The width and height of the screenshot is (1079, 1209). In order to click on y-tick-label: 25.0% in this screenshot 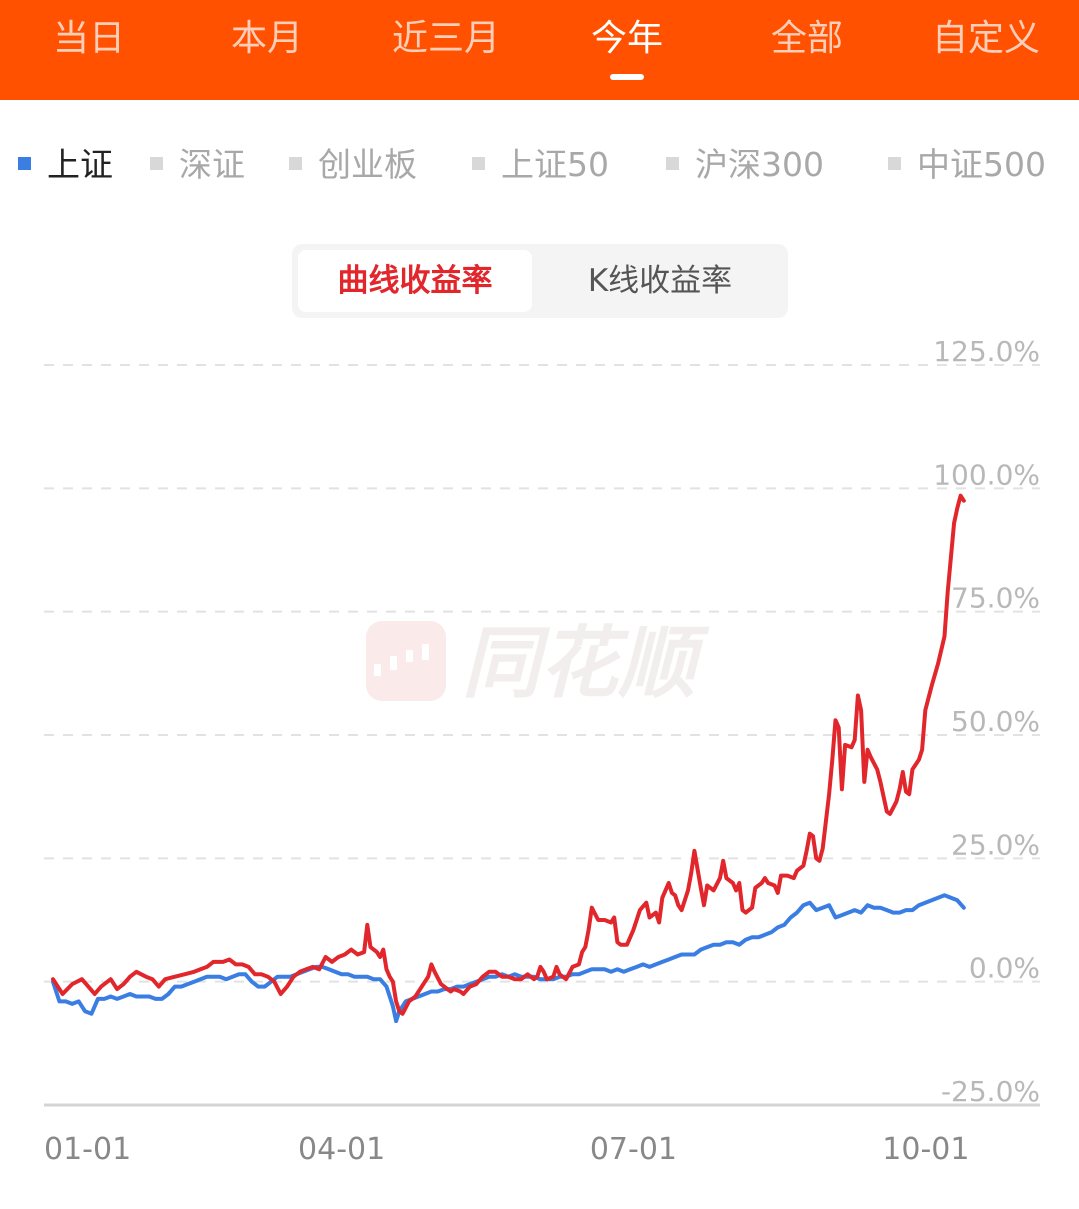, I will do `click(995, 844)`.